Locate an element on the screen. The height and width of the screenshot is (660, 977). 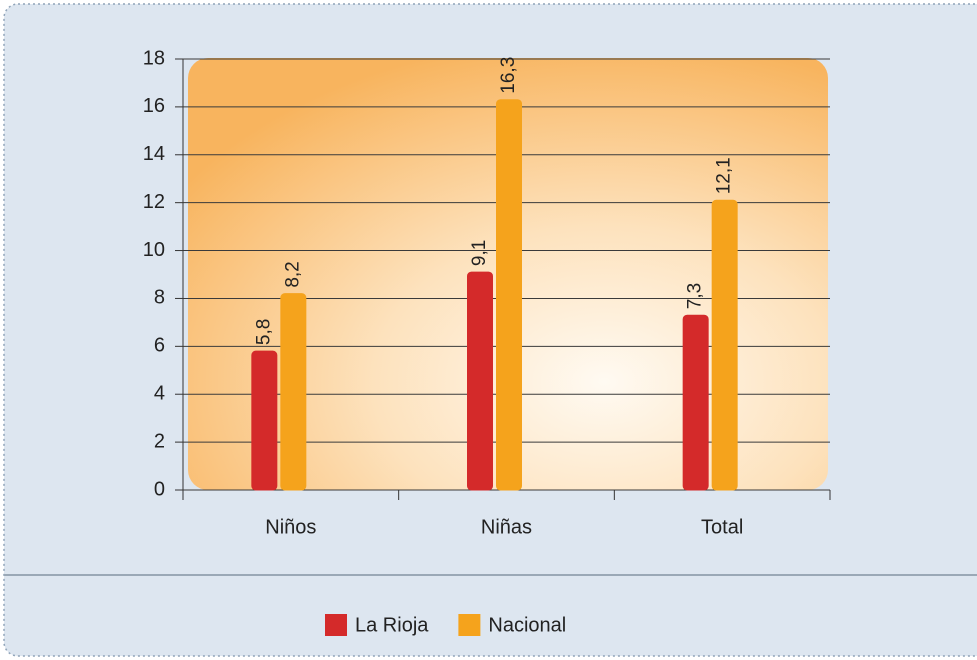
y-tick-label: 14 is located at coordinates (154, 154).